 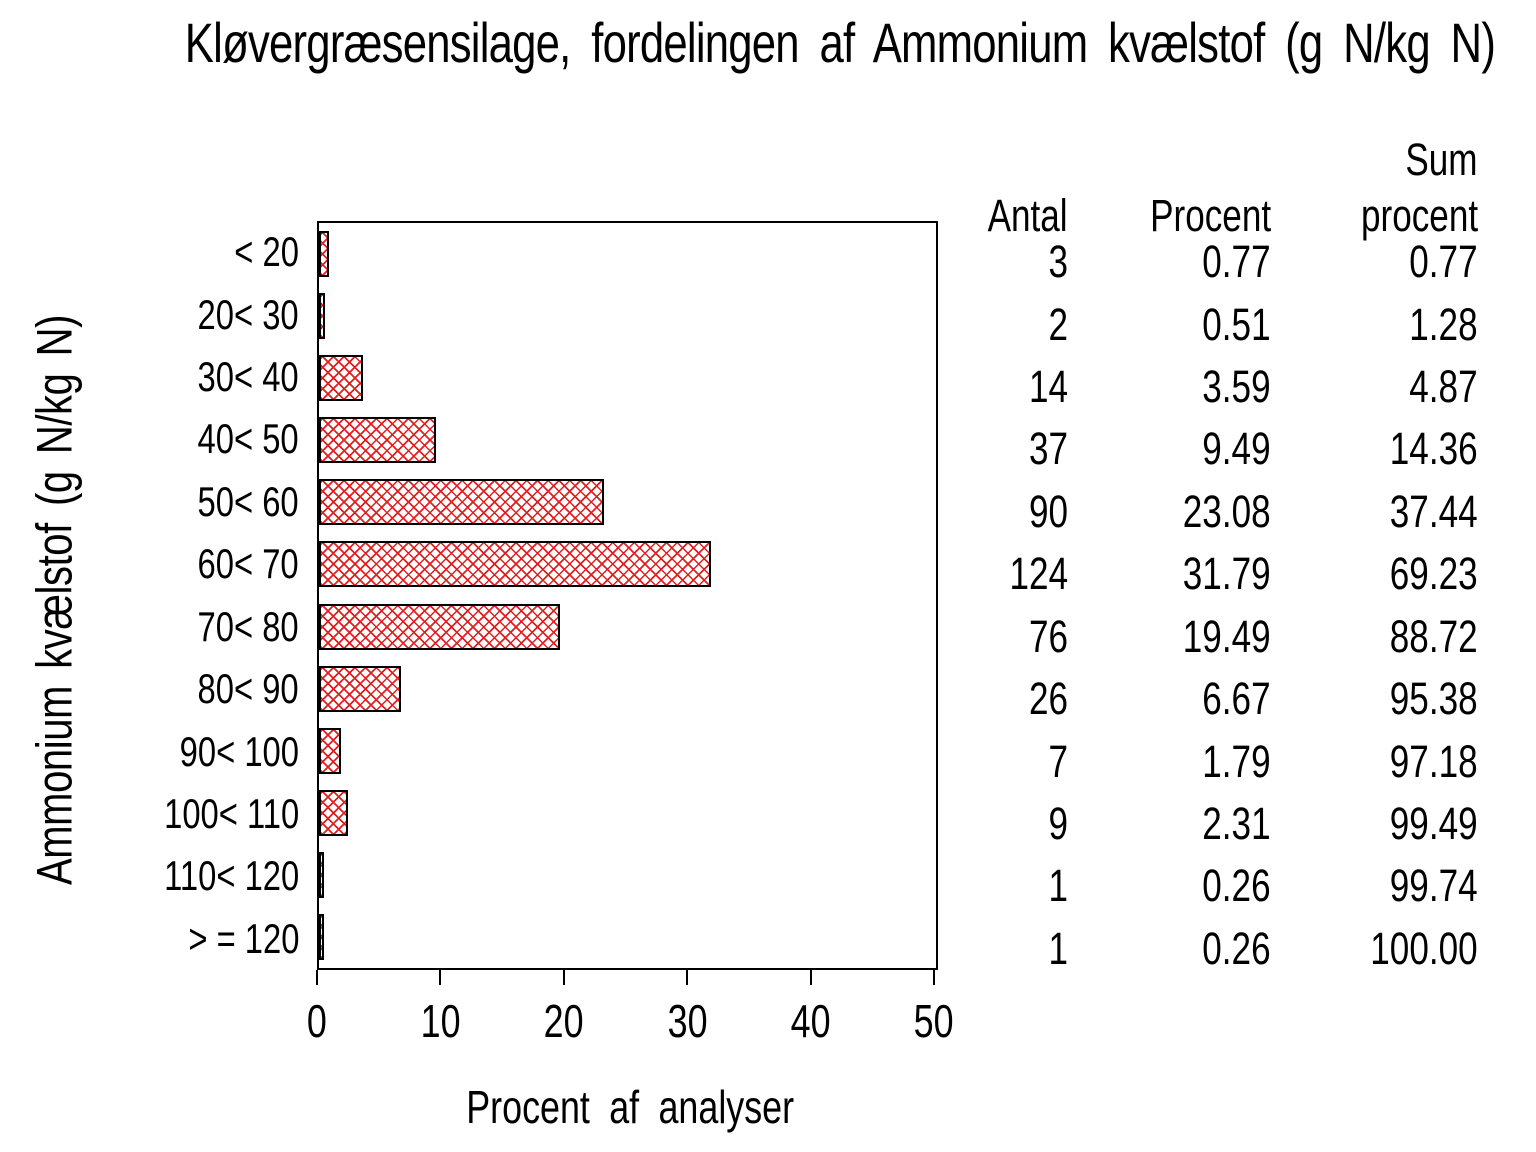 I want to click on table-cell-text: 7, so click(x=1058, y=761).